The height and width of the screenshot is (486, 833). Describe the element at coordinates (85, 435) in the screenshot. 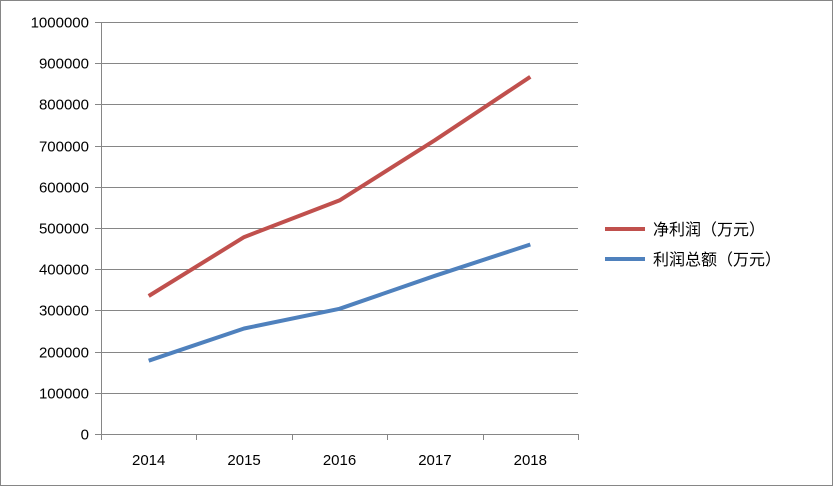

I see `y-tick-label: 0` at that location.